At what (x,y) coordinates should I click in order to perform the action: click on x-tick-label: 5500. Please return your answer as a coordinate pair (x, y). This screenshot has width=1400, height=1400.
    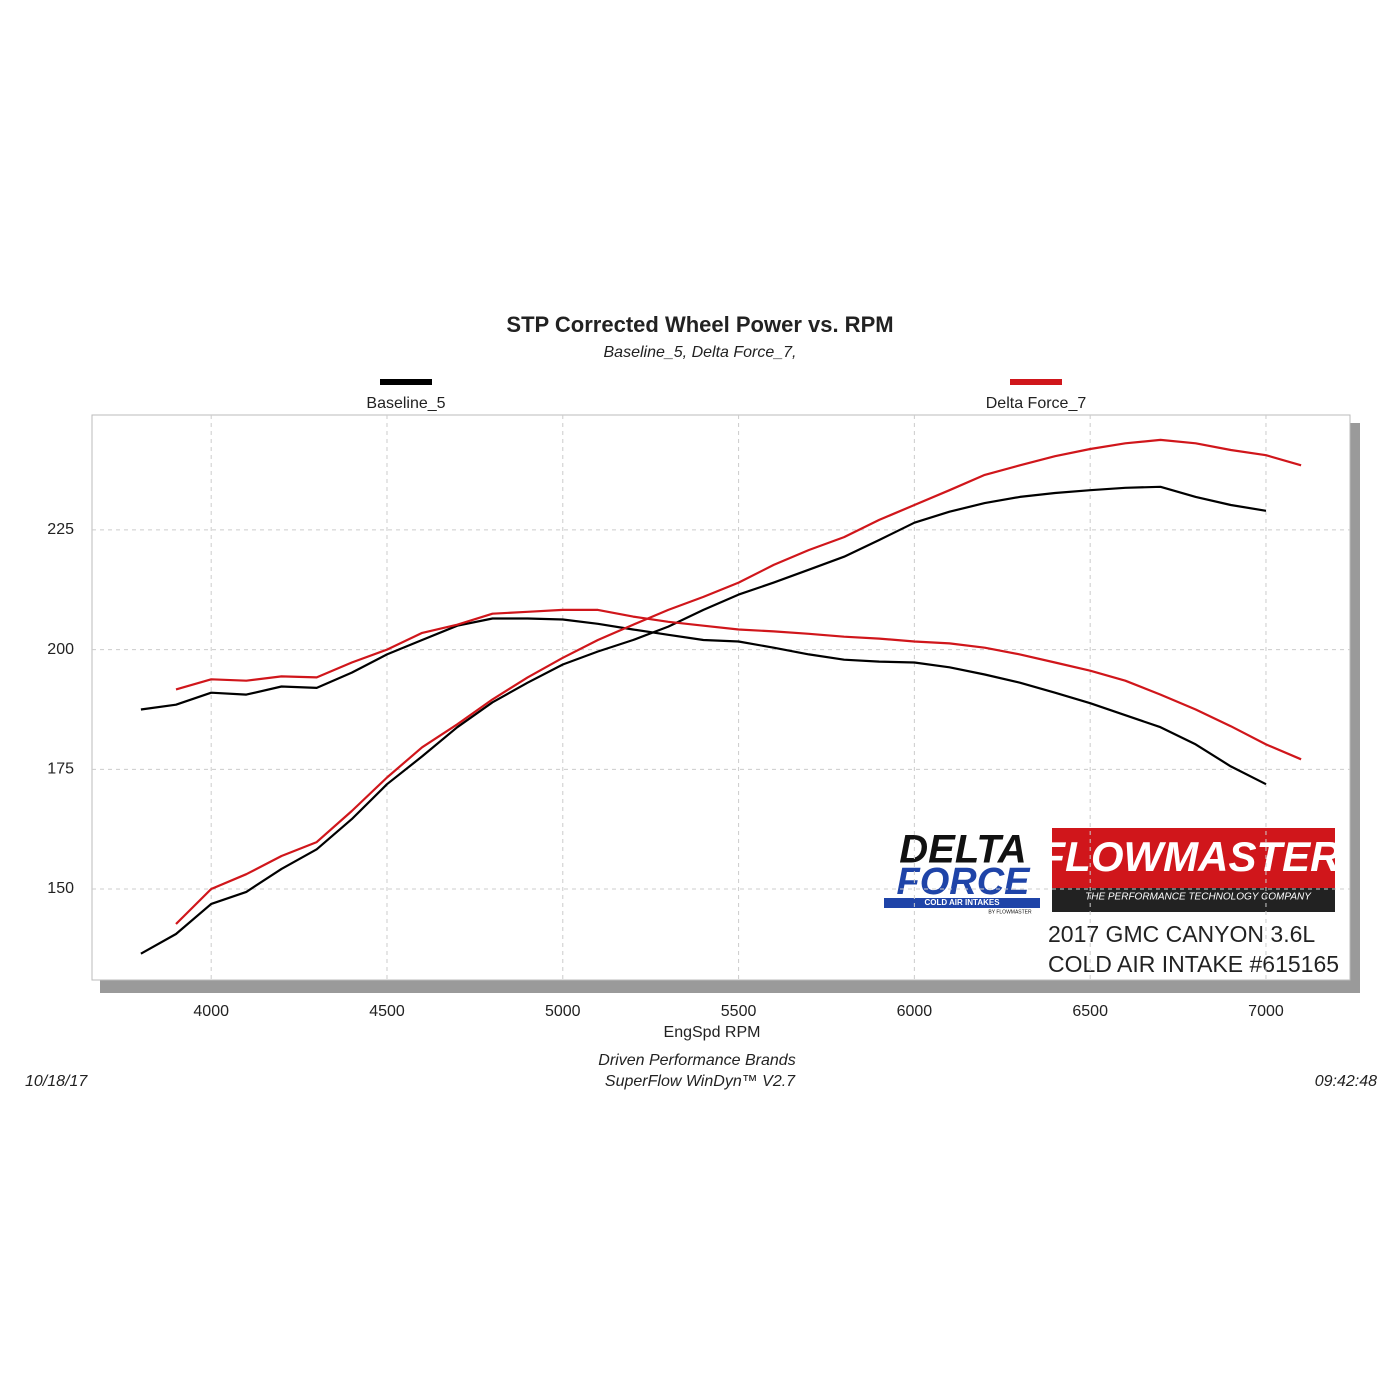
    Looking at the image, I should click on (739, 1011).